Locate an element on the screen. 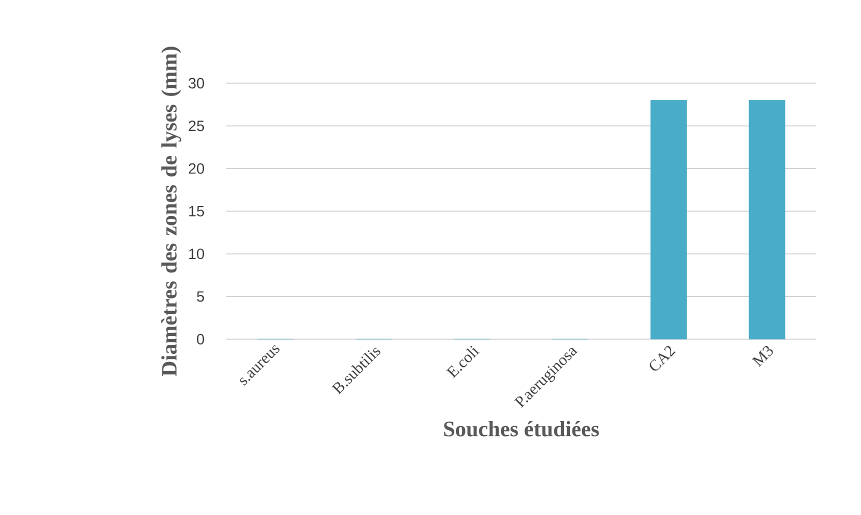 This screenshot has width=861, height=515. x-tick-label: M3 is located at coordinates (762, 356).